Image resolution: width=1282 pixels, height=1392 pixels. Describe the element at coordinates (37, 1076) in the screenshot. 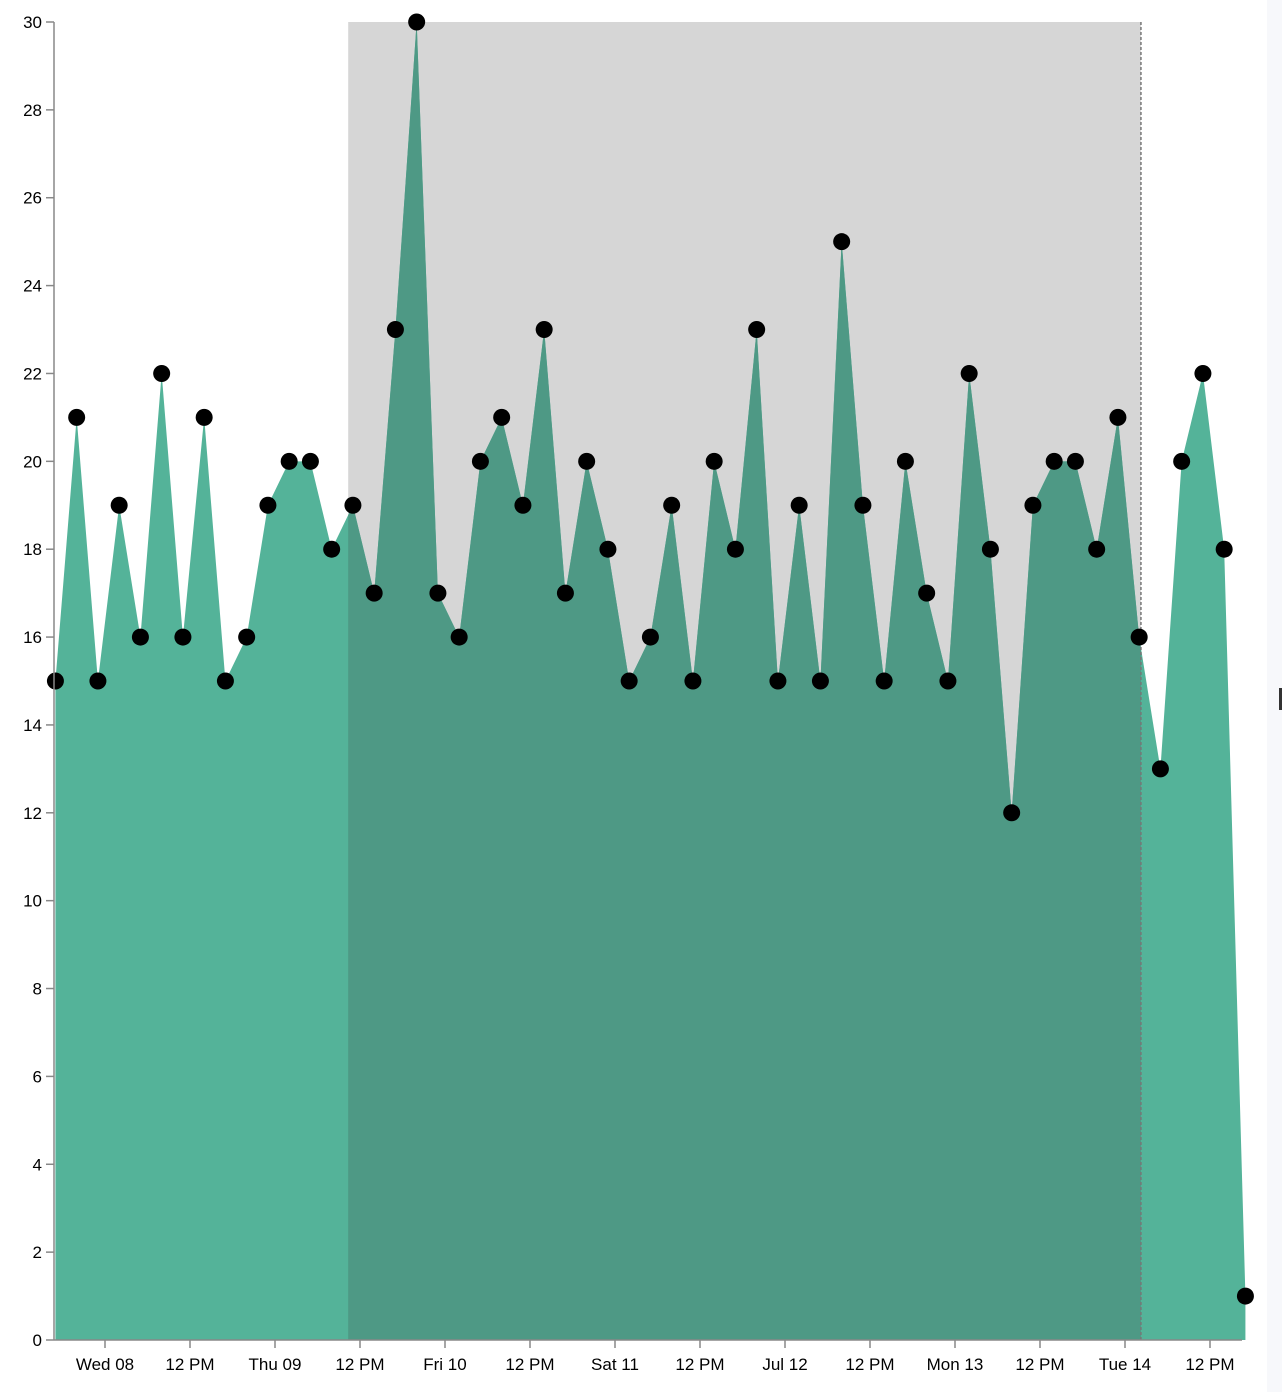

I see `y-tick-label: 6` at that location.